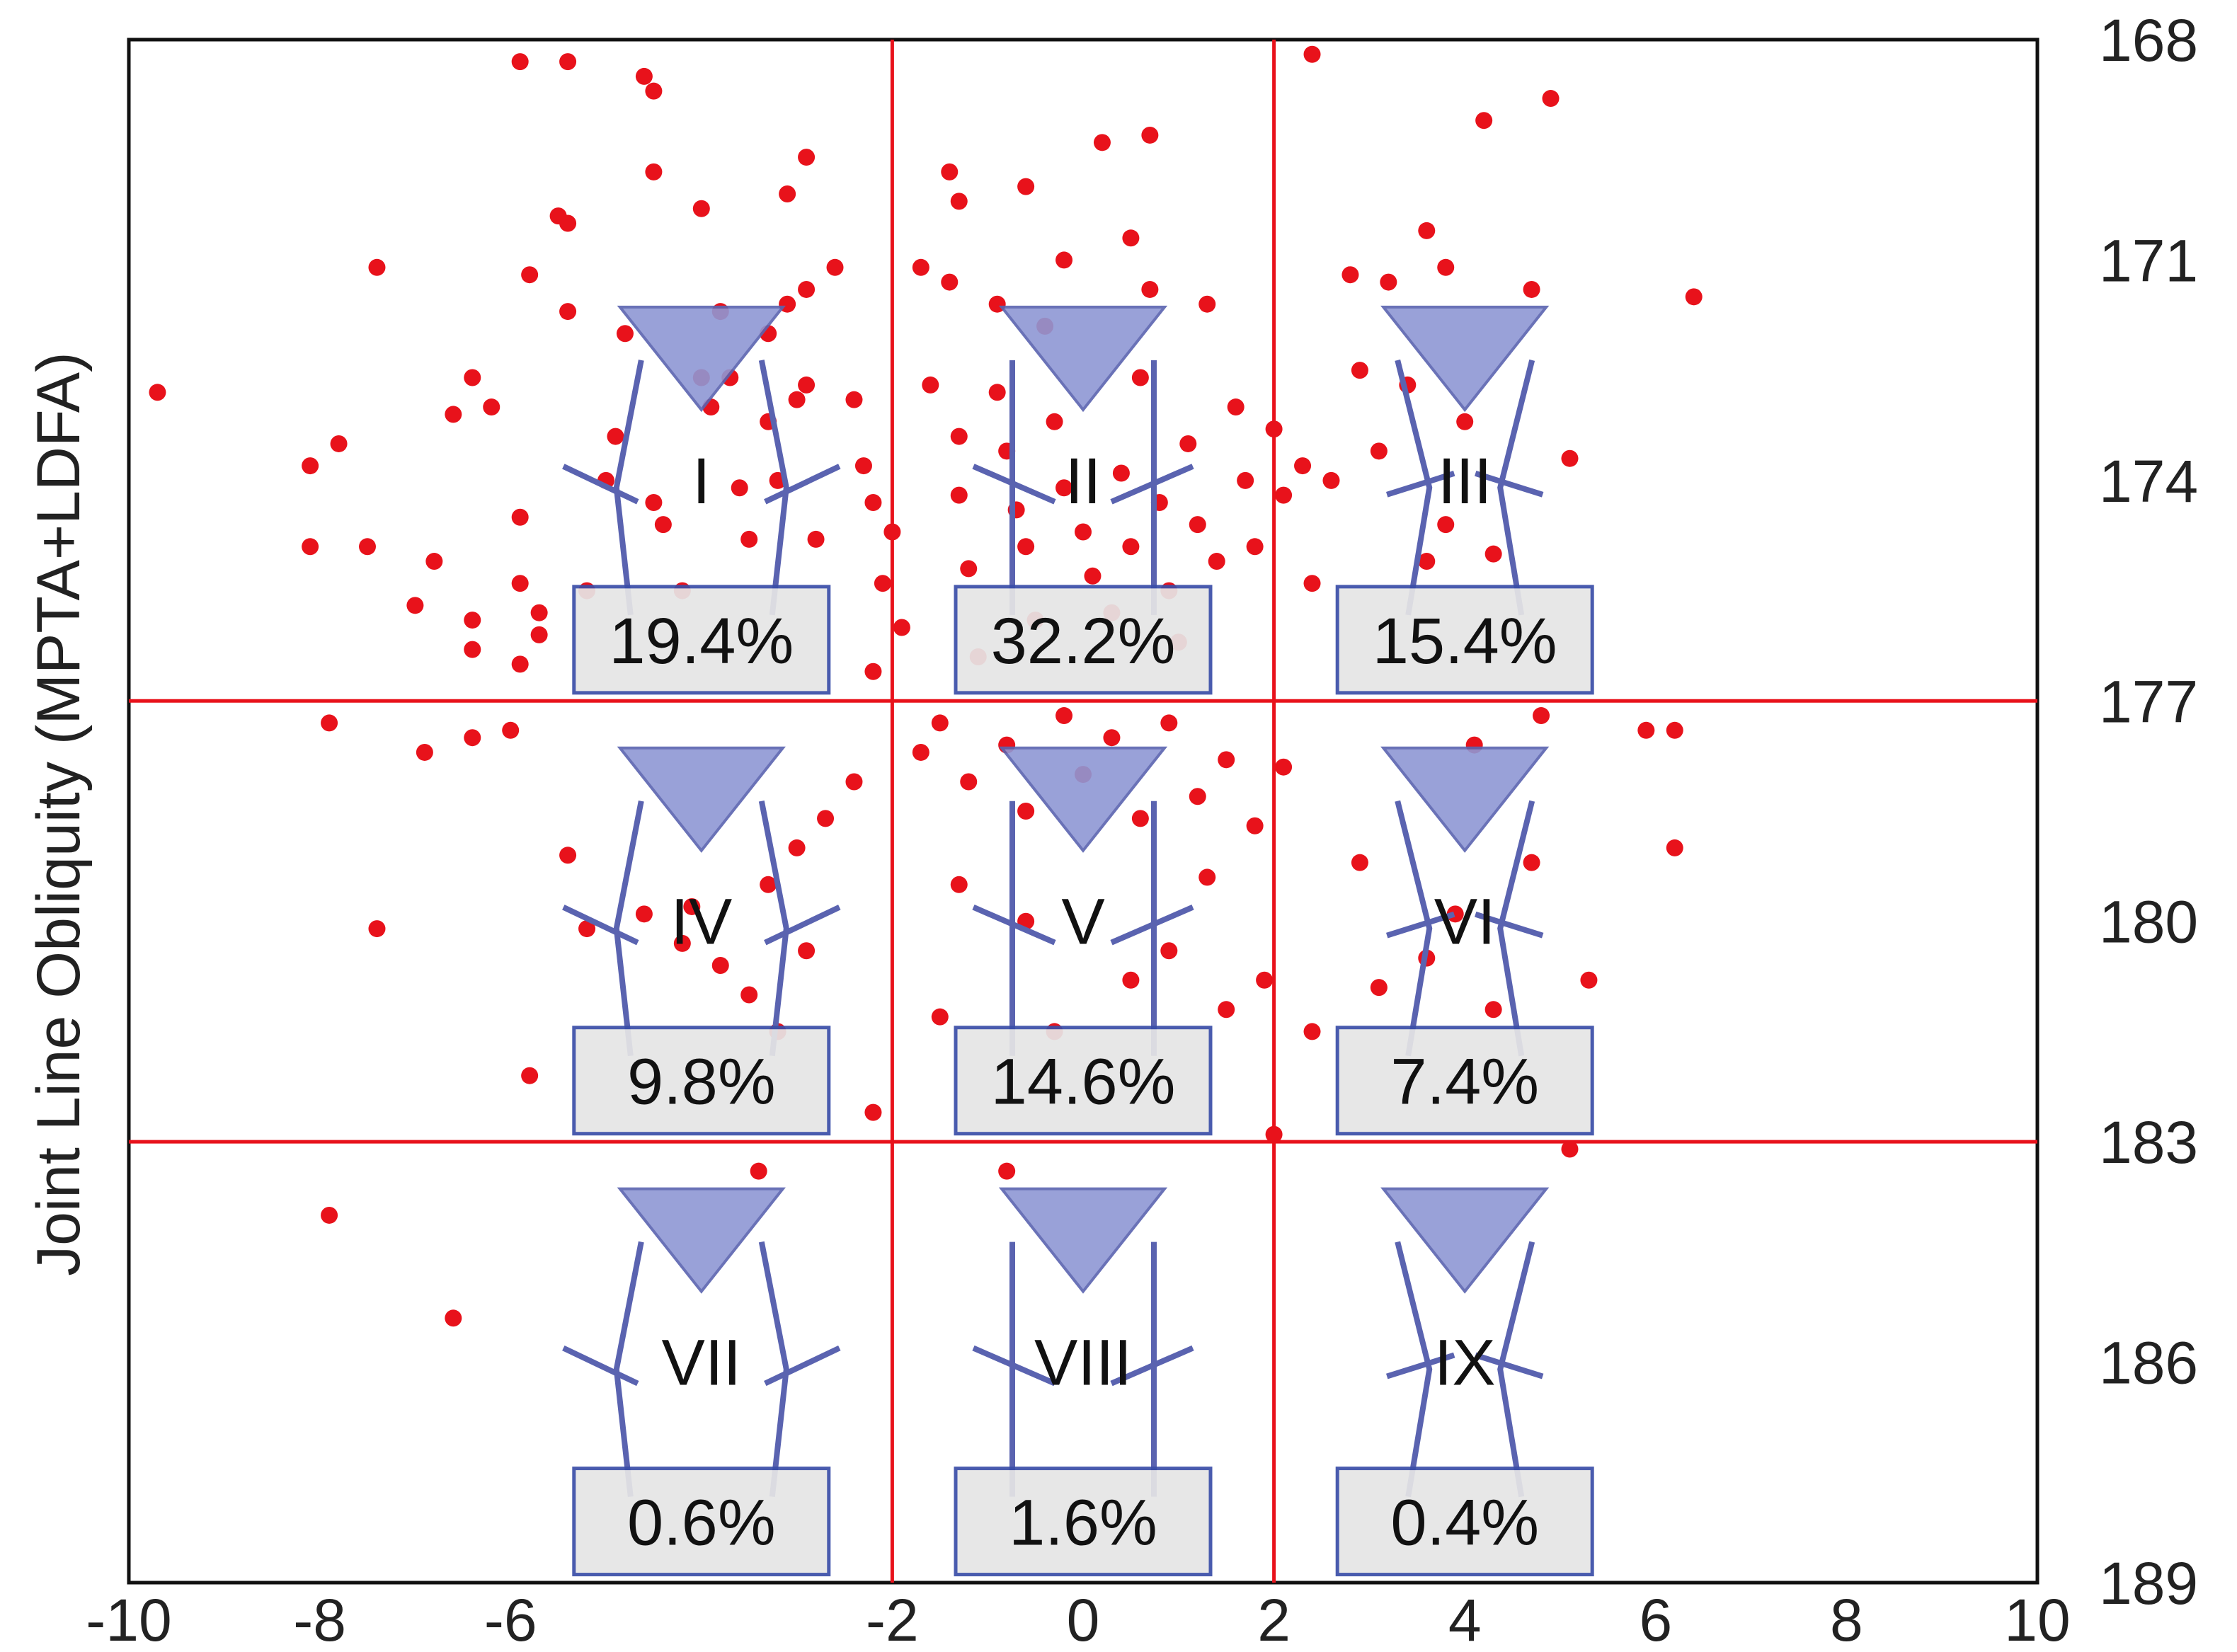  I want to click on x-tick-label: 6, so click(1656, 1620).